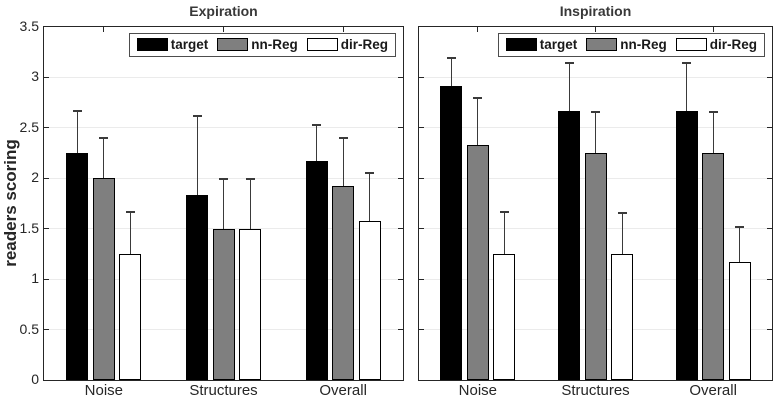  What do you see at coordinates (223, 128) in the screenshot?
I see `gridline-2.5` at bounding box center [223, 128].